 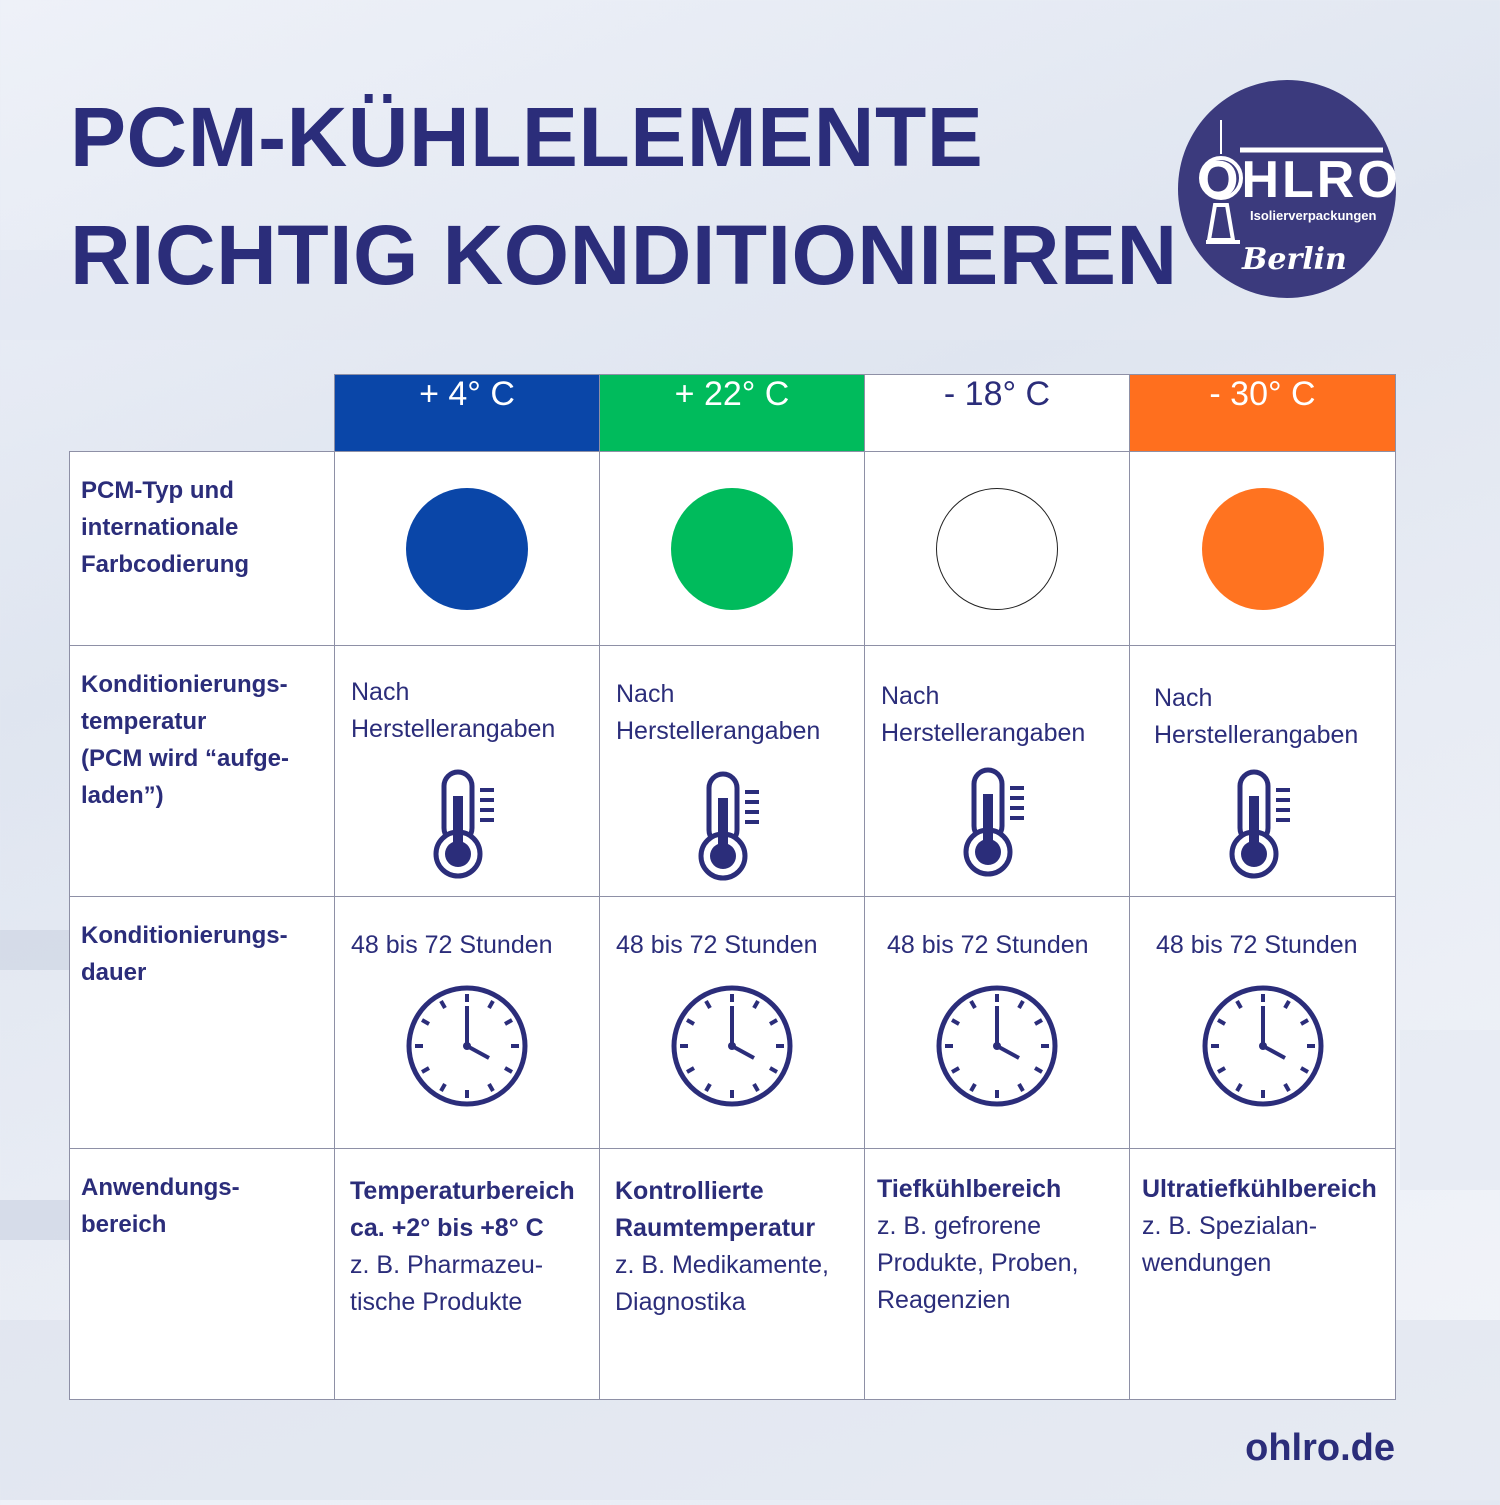 What do you see at coordinates (715, 1209) in the screenshot?
I see `application-heading: Kontrollierte Raumtemperatur` at bounding box center [715, 1209].